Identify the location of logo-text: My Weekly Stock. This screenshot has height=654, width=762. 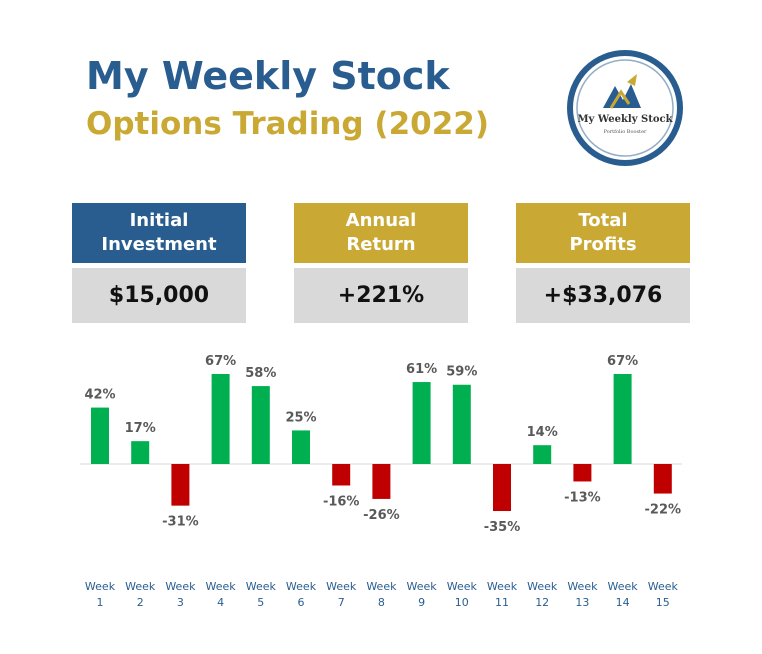
(625, 119).